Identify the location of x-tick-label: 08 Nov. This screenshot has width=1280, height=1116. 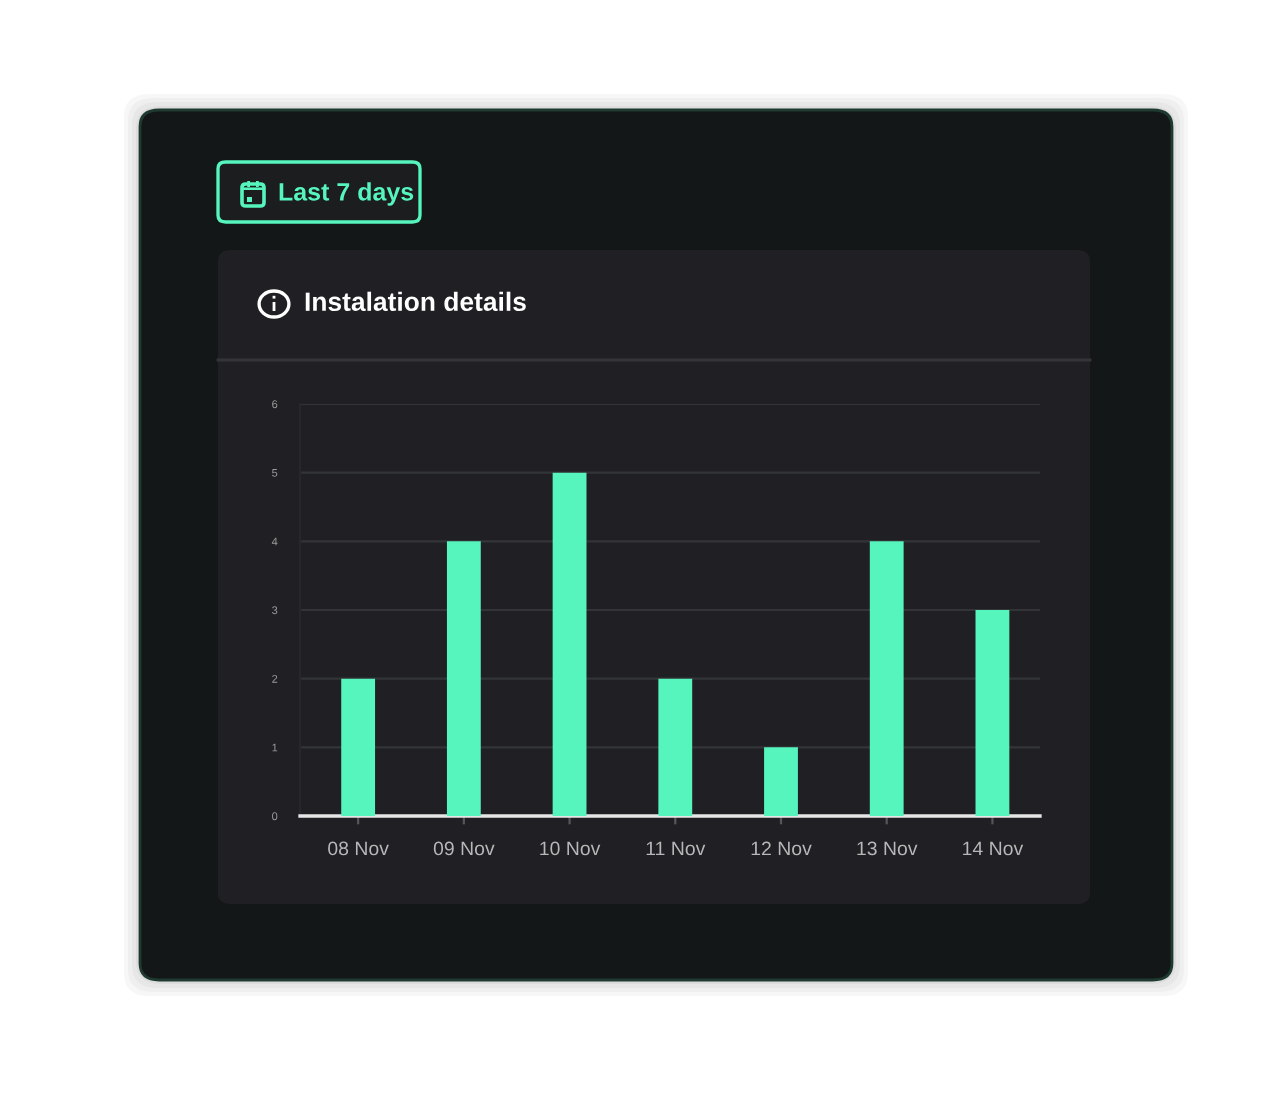
(358, 848).